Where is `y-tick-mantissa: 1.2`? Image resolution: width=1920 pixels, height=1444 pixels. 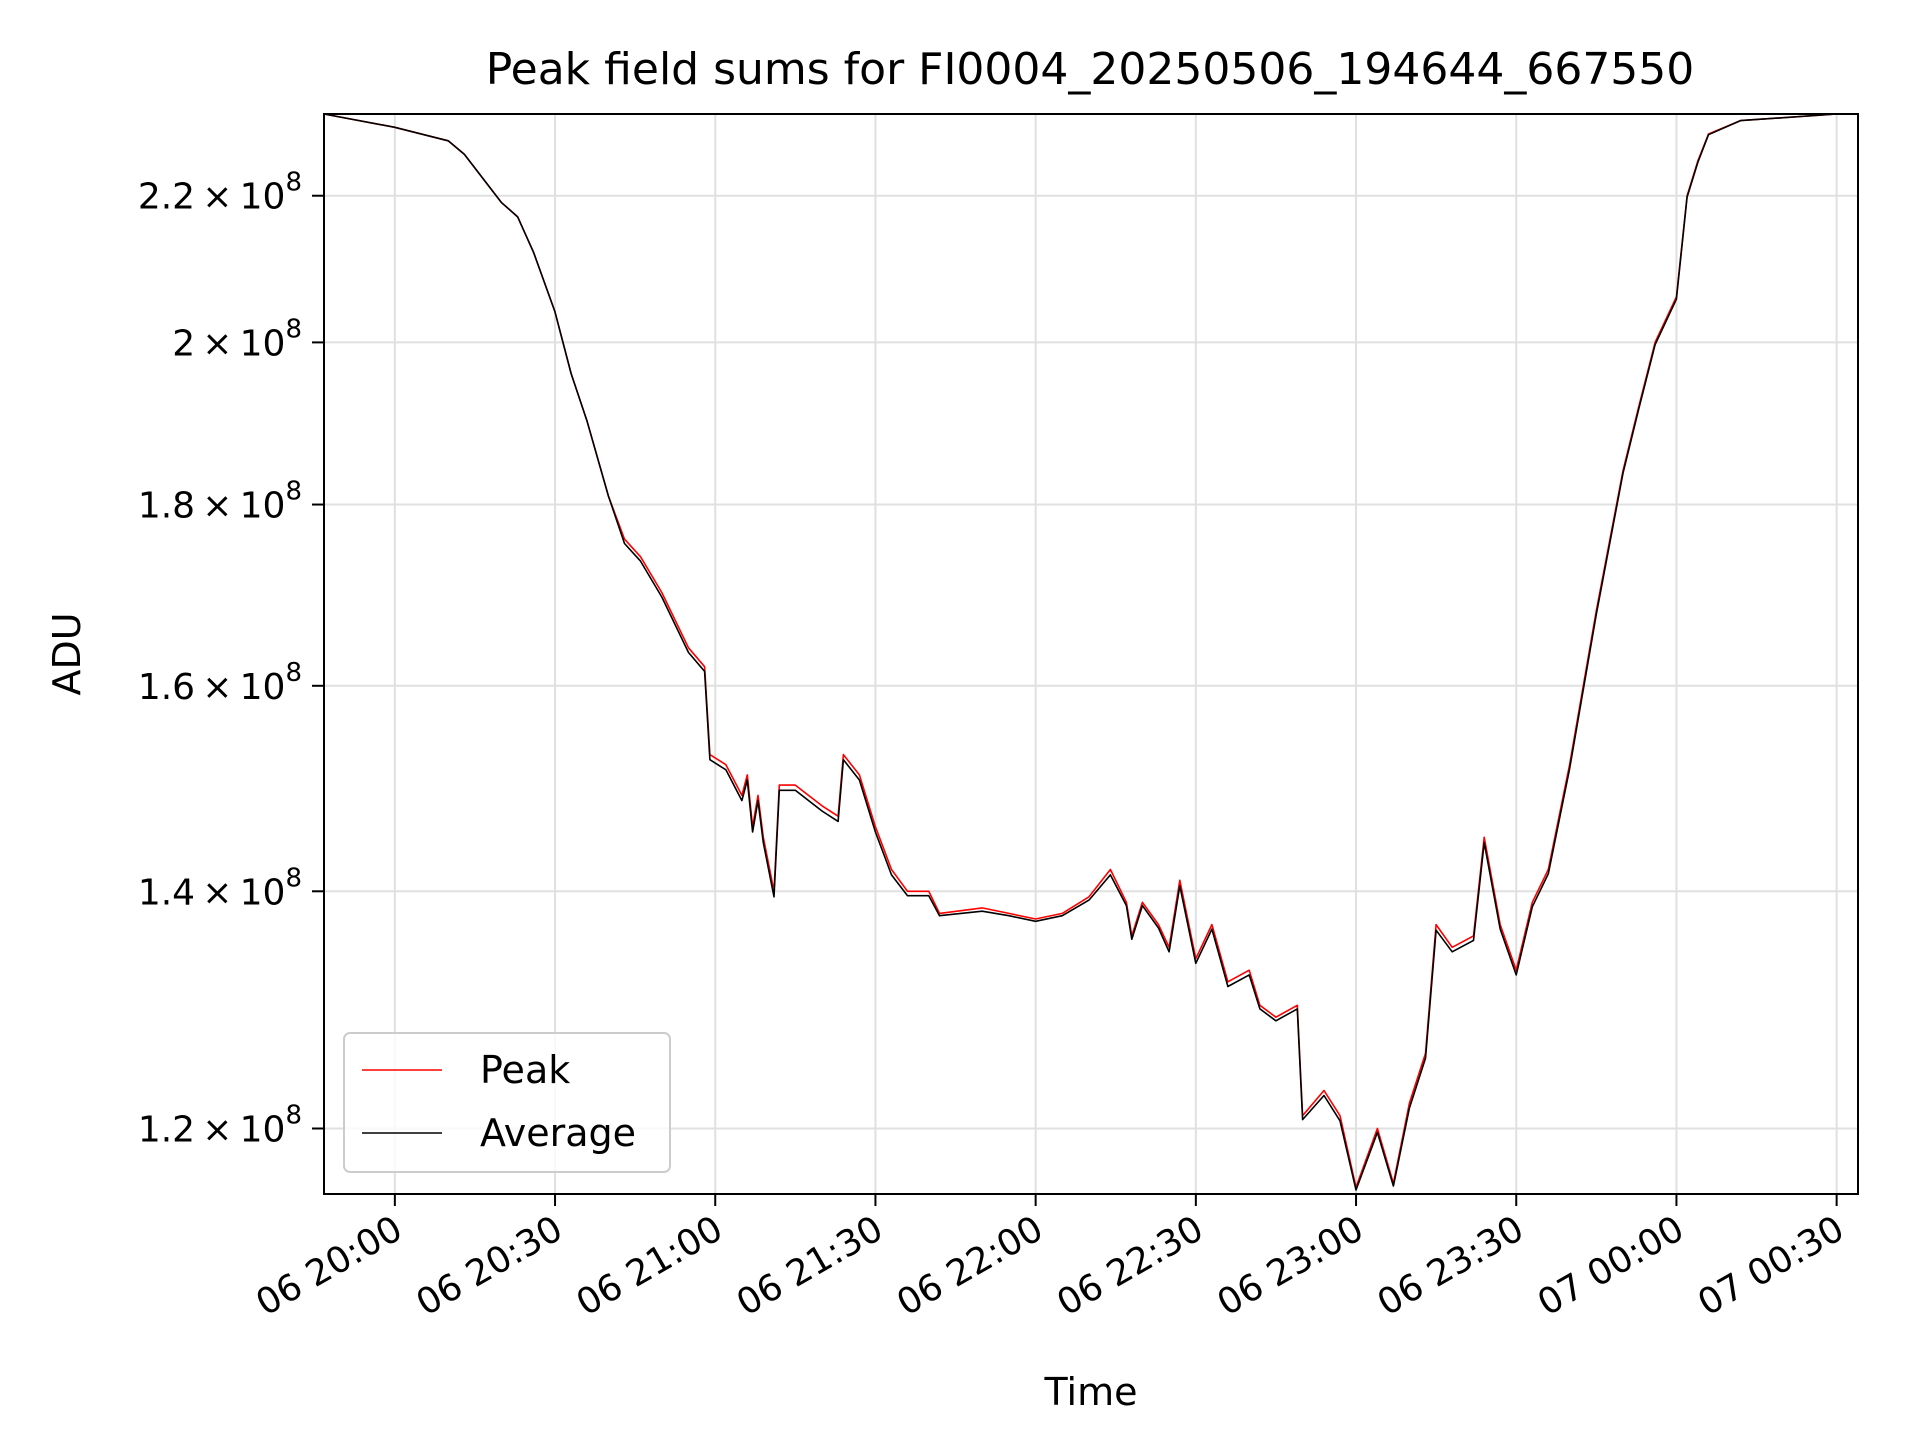
y-tick-mantissa: 1.2 is located at coordinates (166, 1130).